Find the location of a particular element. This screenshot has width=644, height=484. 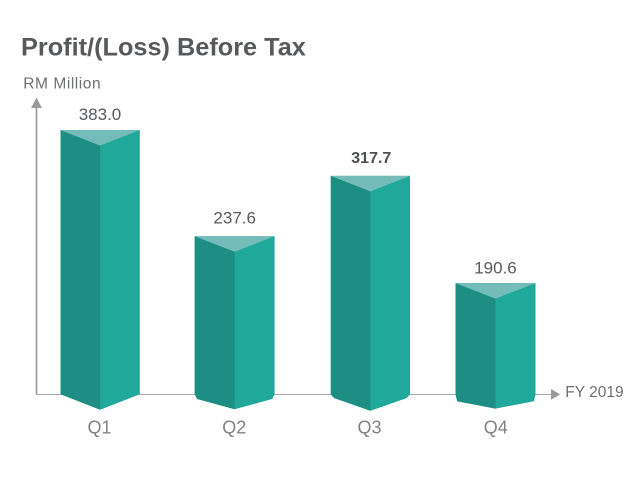

svg-text: 237.6 is located at coordinates (234, 217).